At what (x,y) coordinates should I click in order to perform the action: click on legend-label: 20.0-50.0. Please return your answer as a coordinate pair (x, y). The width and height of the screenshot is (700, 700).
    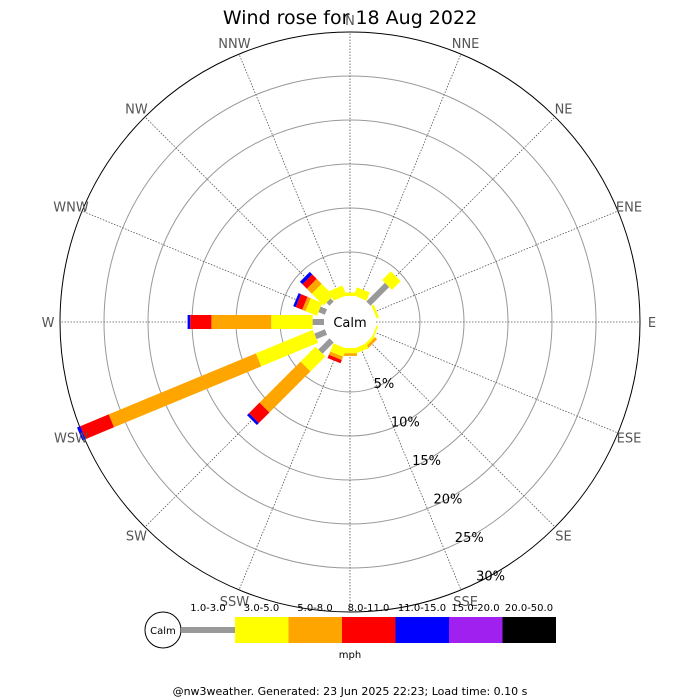
    Looking at the image, I should click on (529, 608).